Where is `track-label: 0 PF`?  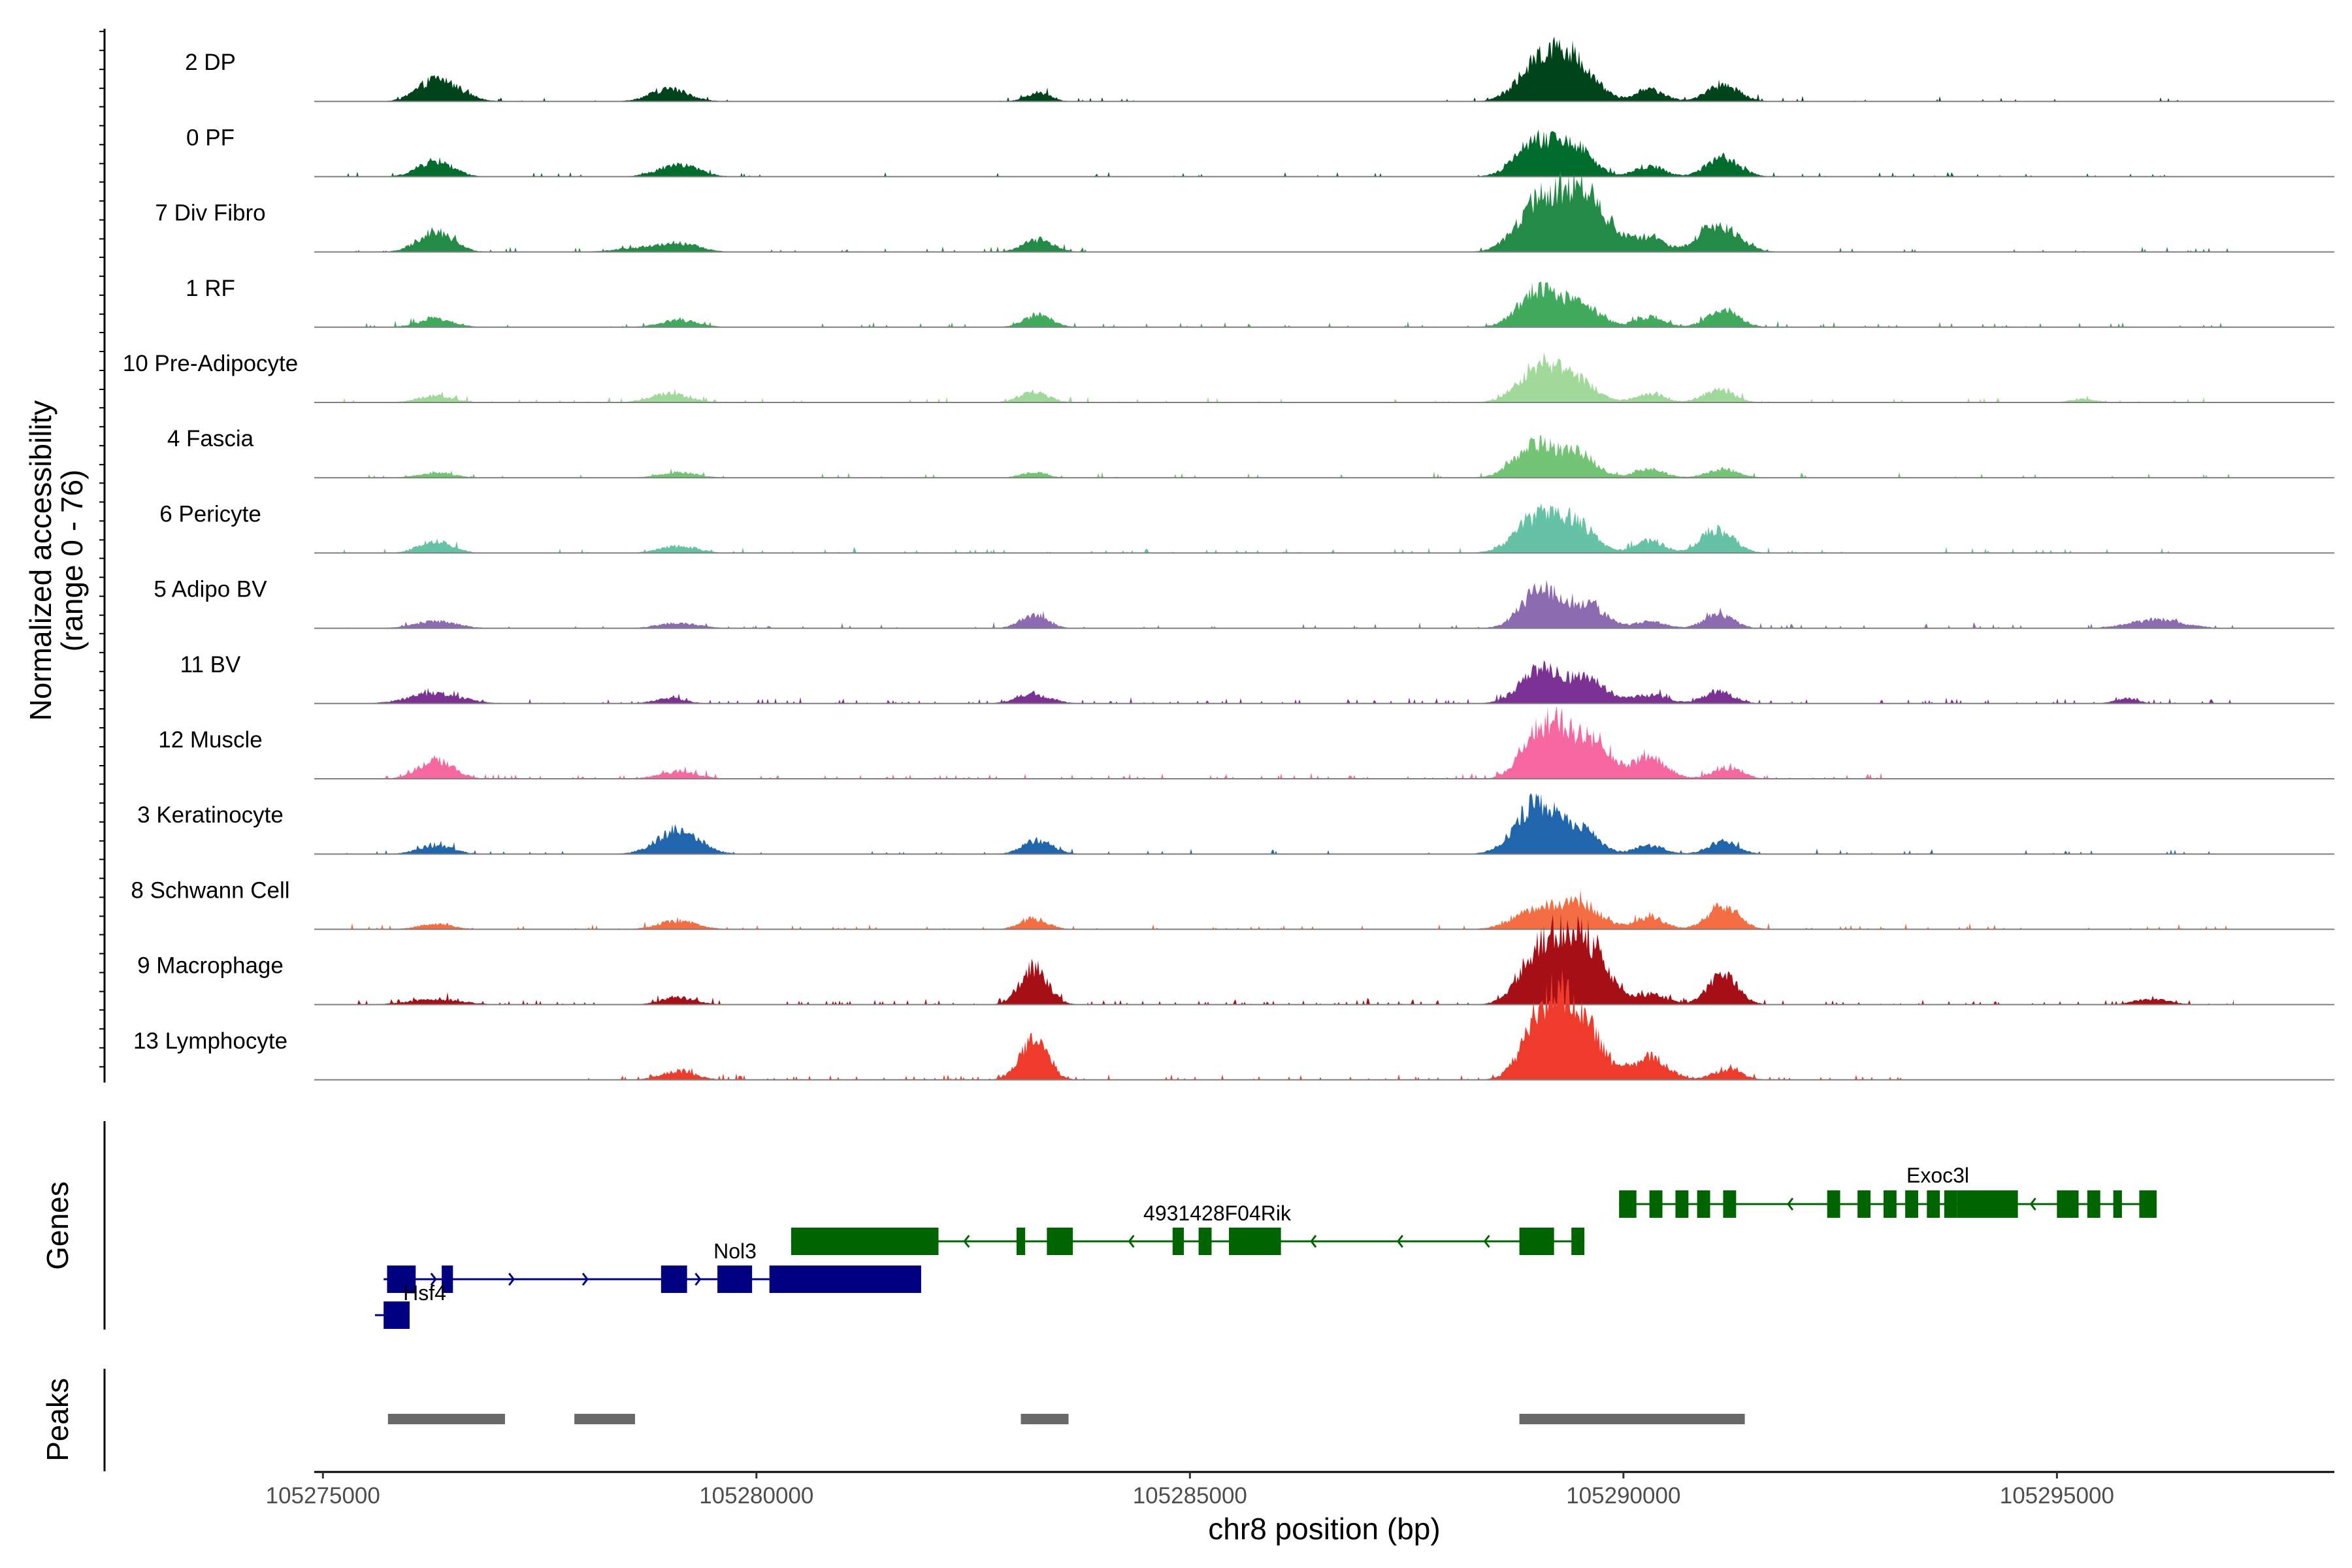
track-label: 0 PF is located at coordinates (210, 137).